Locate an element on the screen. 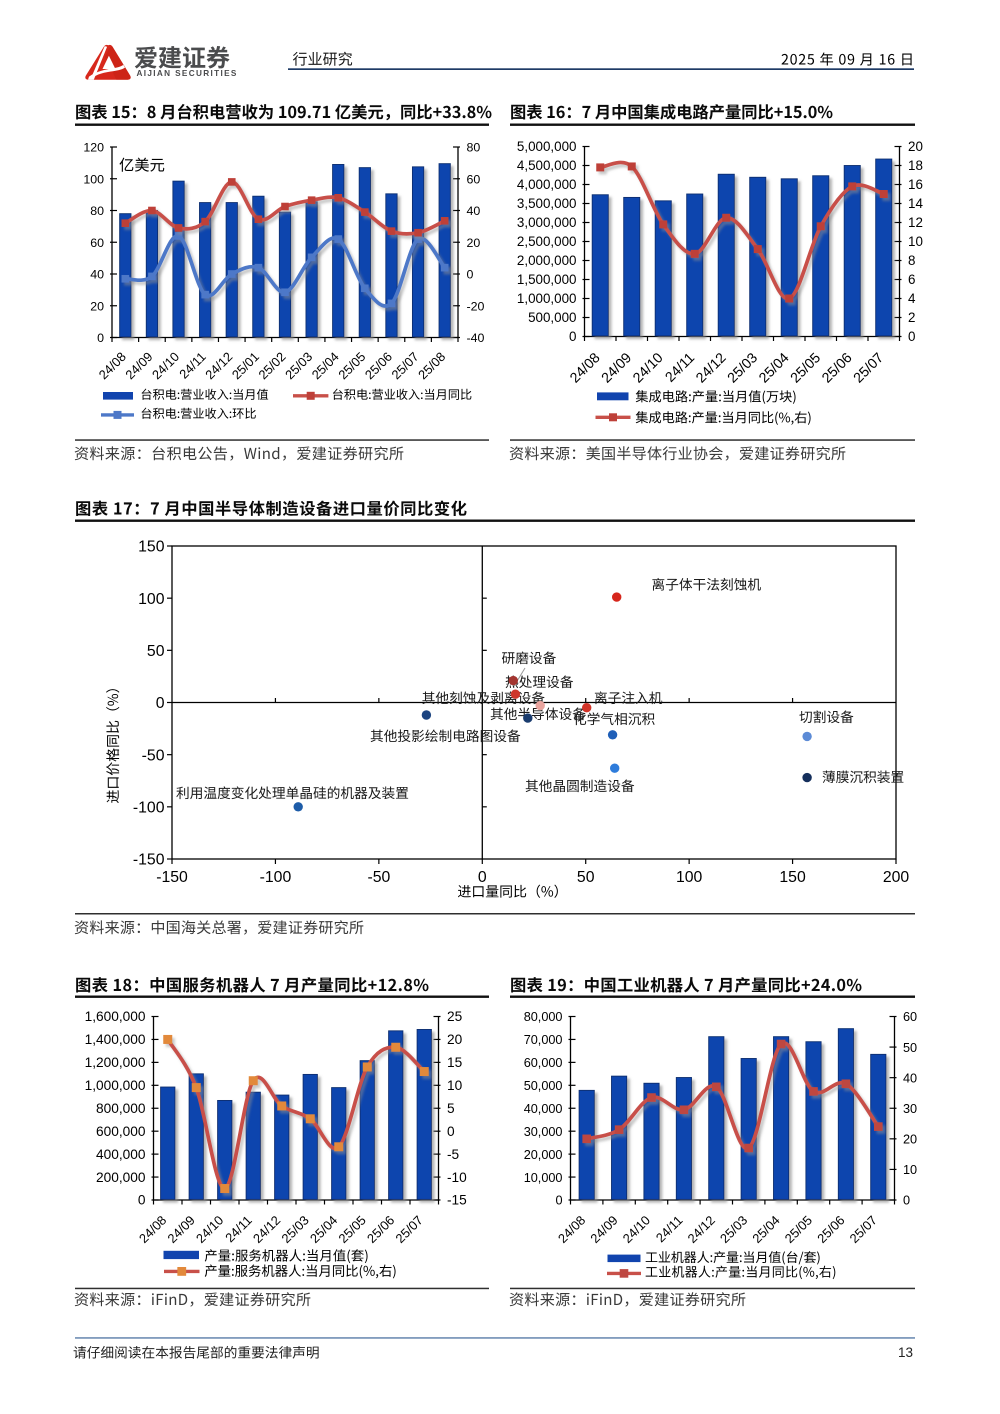 This screenshot has height=1414, width=1000. svg-text: -40 is located at coordinates (476, 338).